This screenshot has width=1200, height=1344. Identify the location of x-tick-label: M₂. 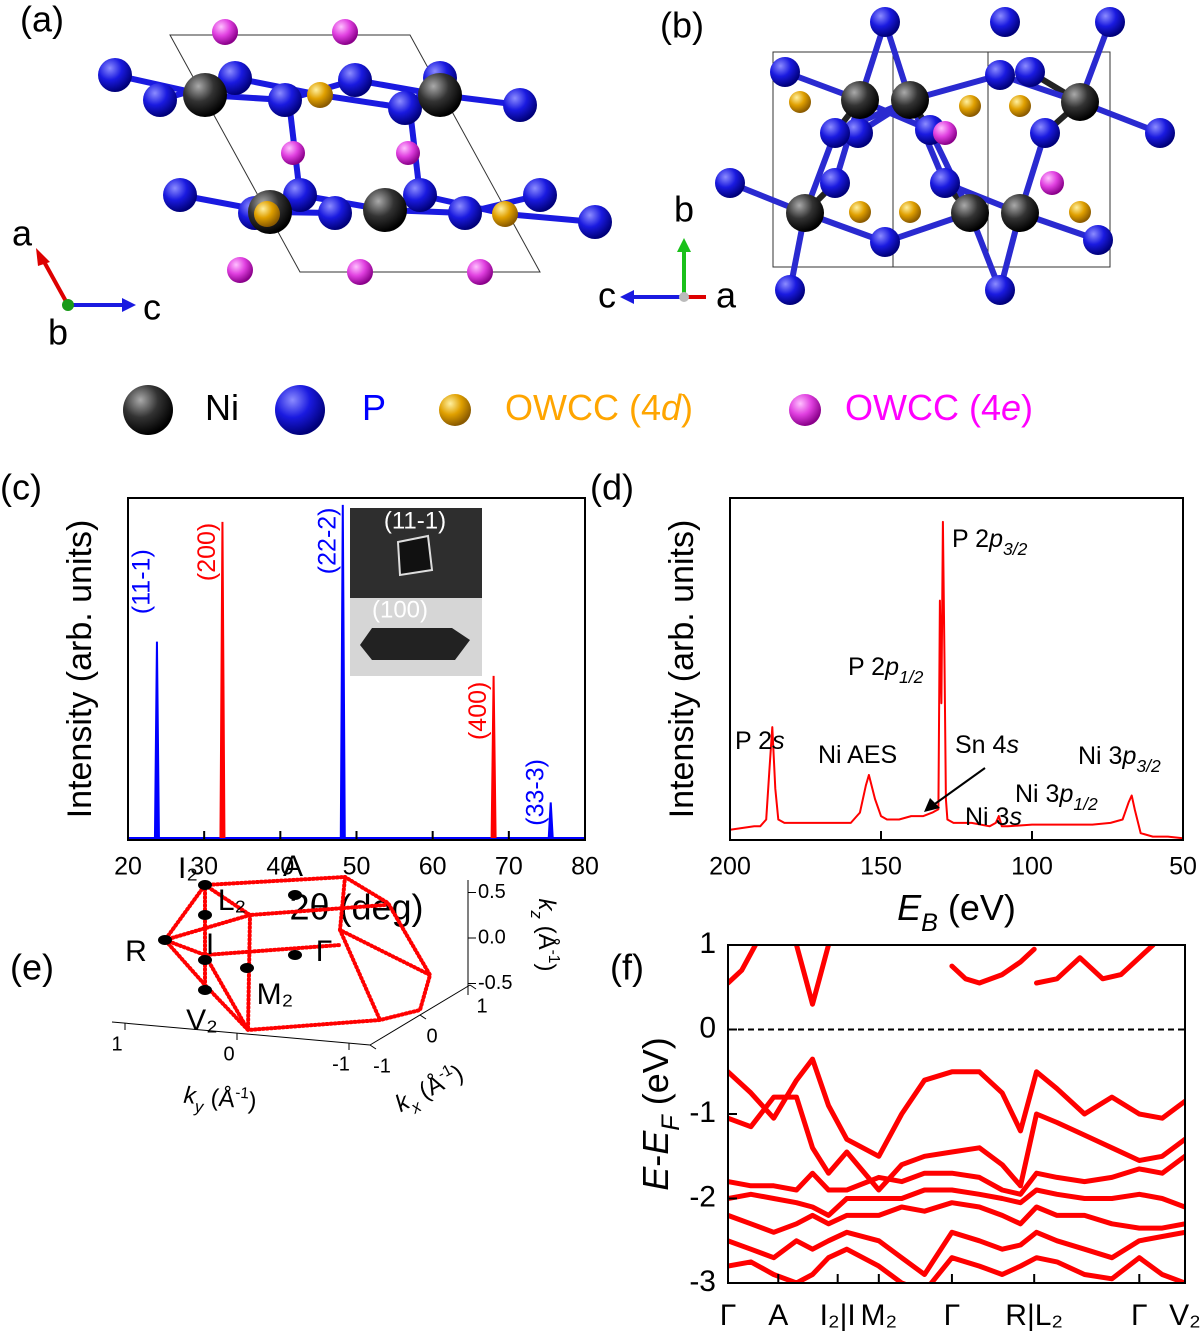
(878, 1315).